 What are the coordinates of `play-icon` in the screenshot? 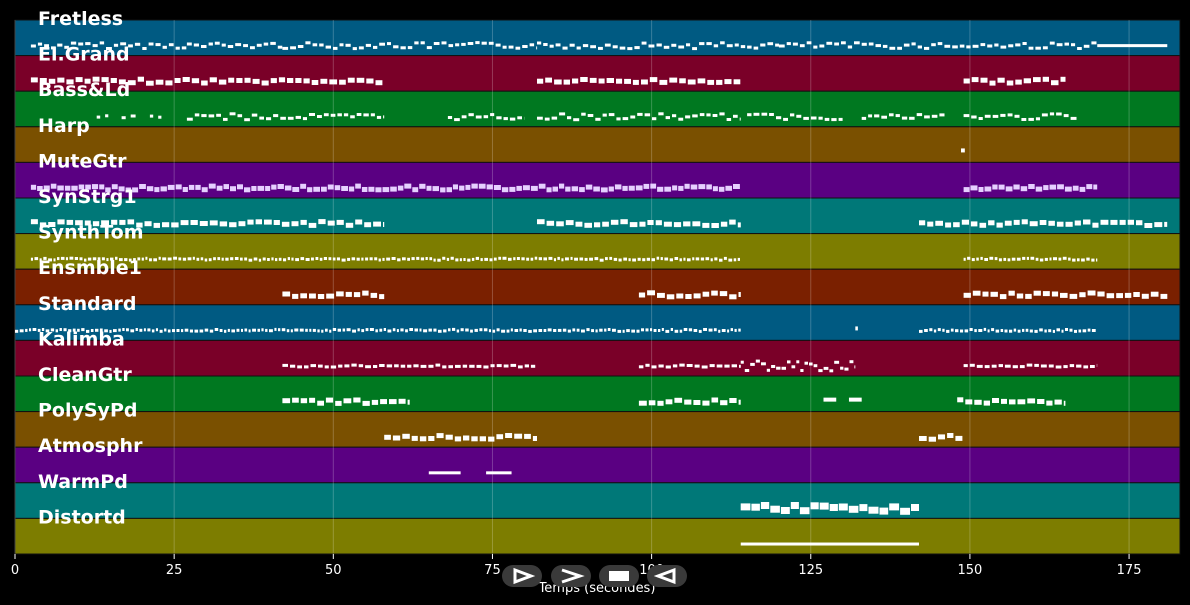 It's located at (524, 576).